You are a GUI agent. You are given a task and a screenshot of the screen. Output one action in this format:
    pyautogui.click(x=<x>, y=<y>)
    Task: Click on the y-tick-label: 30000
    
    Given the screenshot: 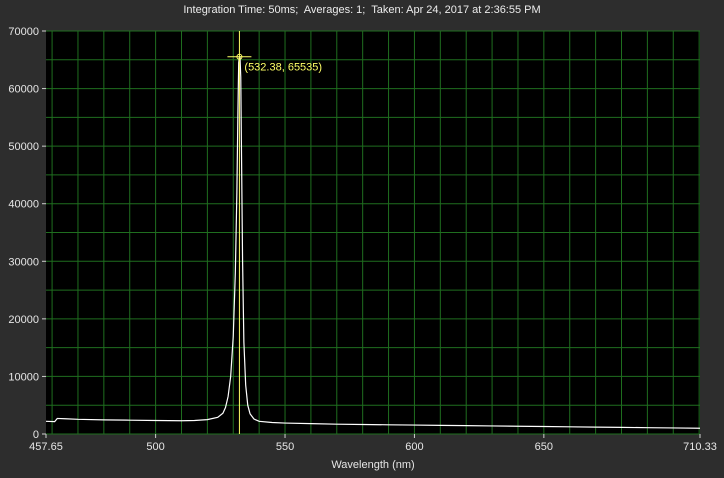 What is the action you would take?
    pyautogui.click(x=23, y=262)
    